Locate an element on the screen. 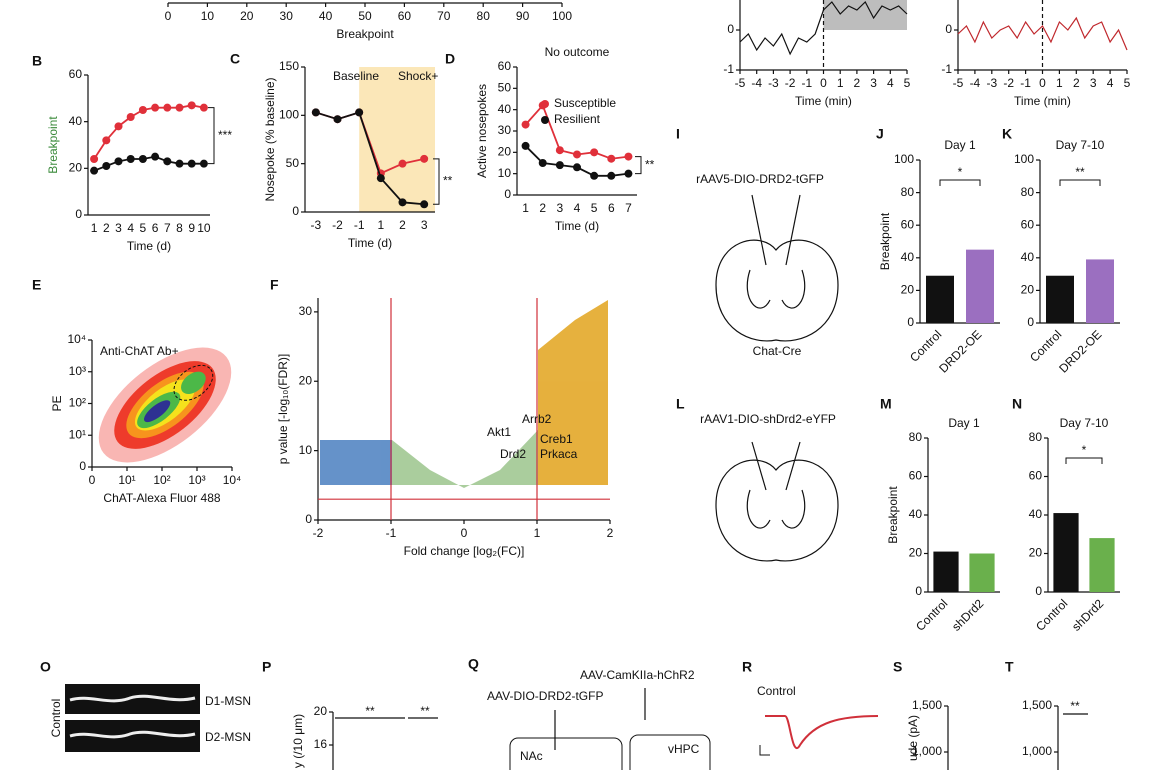 The width and height of the screenshot is (1155, 770). y-tick-label: 150 is located at coordinates (289, 66).